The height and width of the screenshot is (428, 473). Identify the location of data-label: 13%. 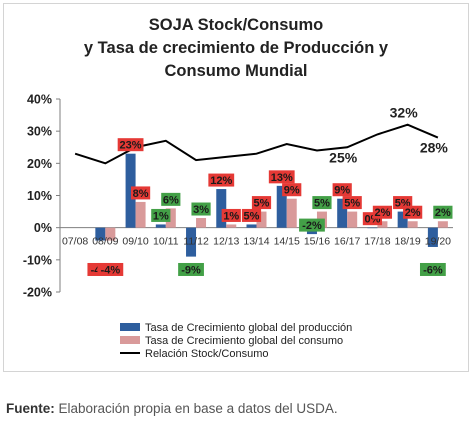
(282, 178).